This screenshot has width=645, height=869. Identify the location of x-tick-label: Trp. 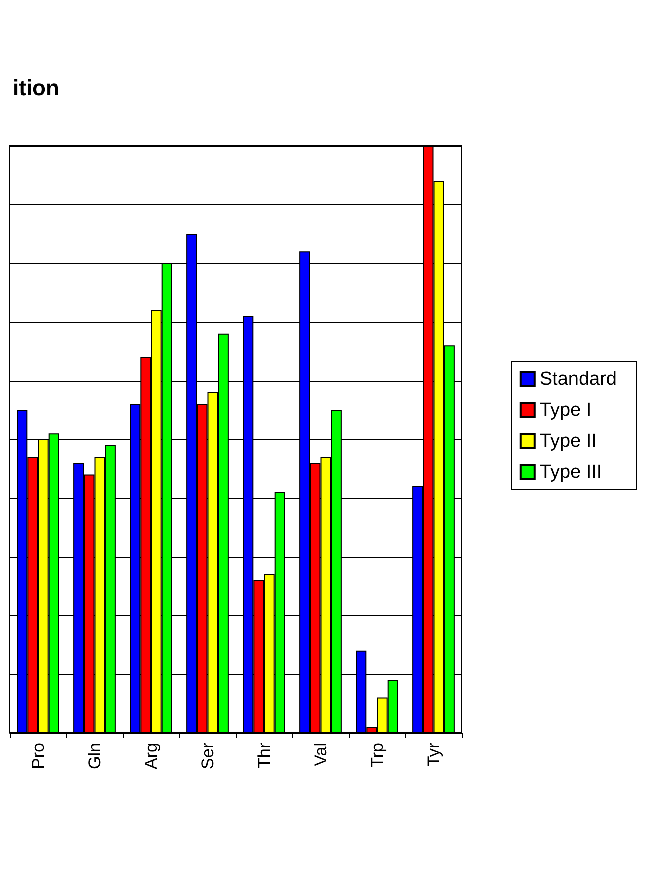
(377, 755).